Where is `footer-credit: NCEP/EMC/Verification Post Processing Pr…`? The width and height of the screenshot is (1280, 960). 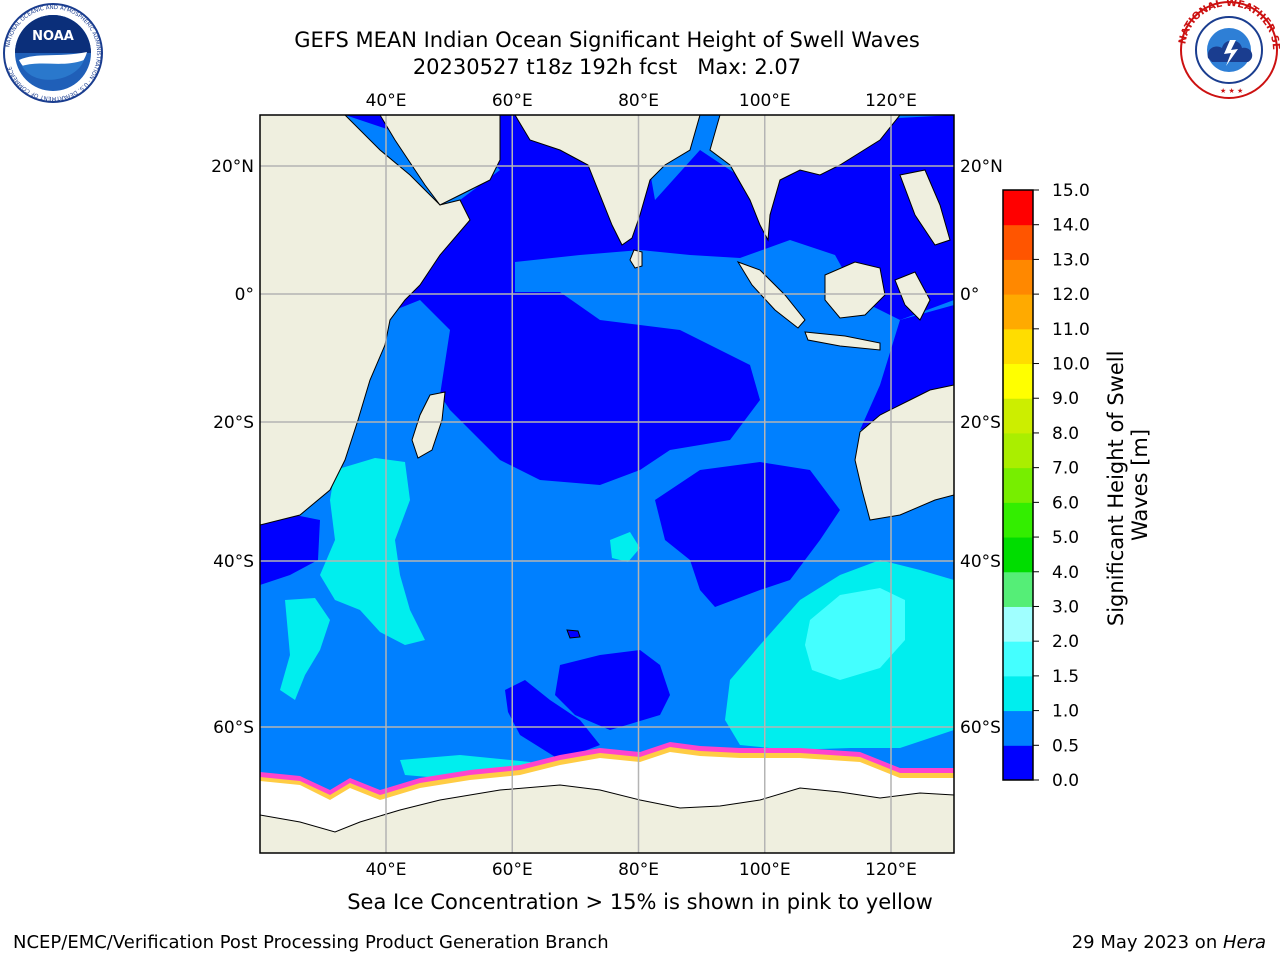 footer-credit: NCEP/EMC/Verification Post Processing Pr… is located at coordinates (311, 942).